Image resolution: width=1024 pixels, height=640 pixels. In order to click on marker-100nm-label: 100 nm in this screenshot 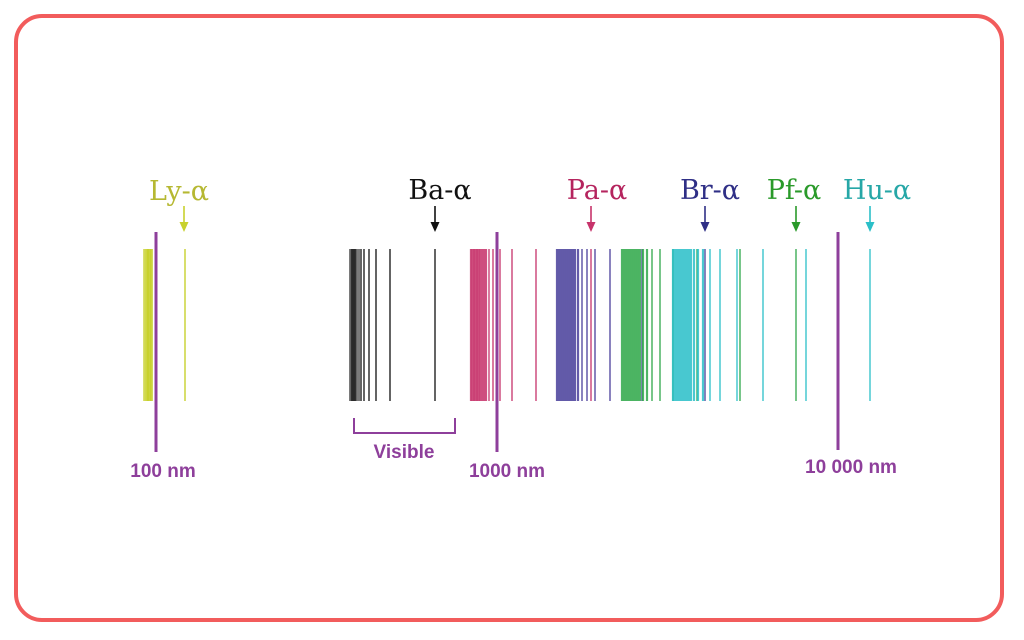, I will do `click(162, 471)`.